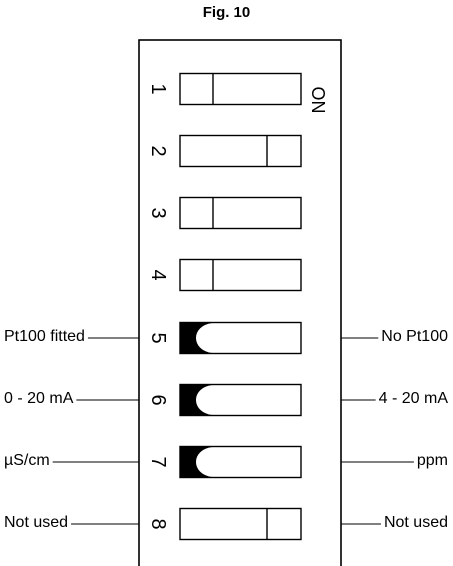 This screenshot has width=453, height=566. I want to click on figure-title: Fig. 10, so click(226, 12).